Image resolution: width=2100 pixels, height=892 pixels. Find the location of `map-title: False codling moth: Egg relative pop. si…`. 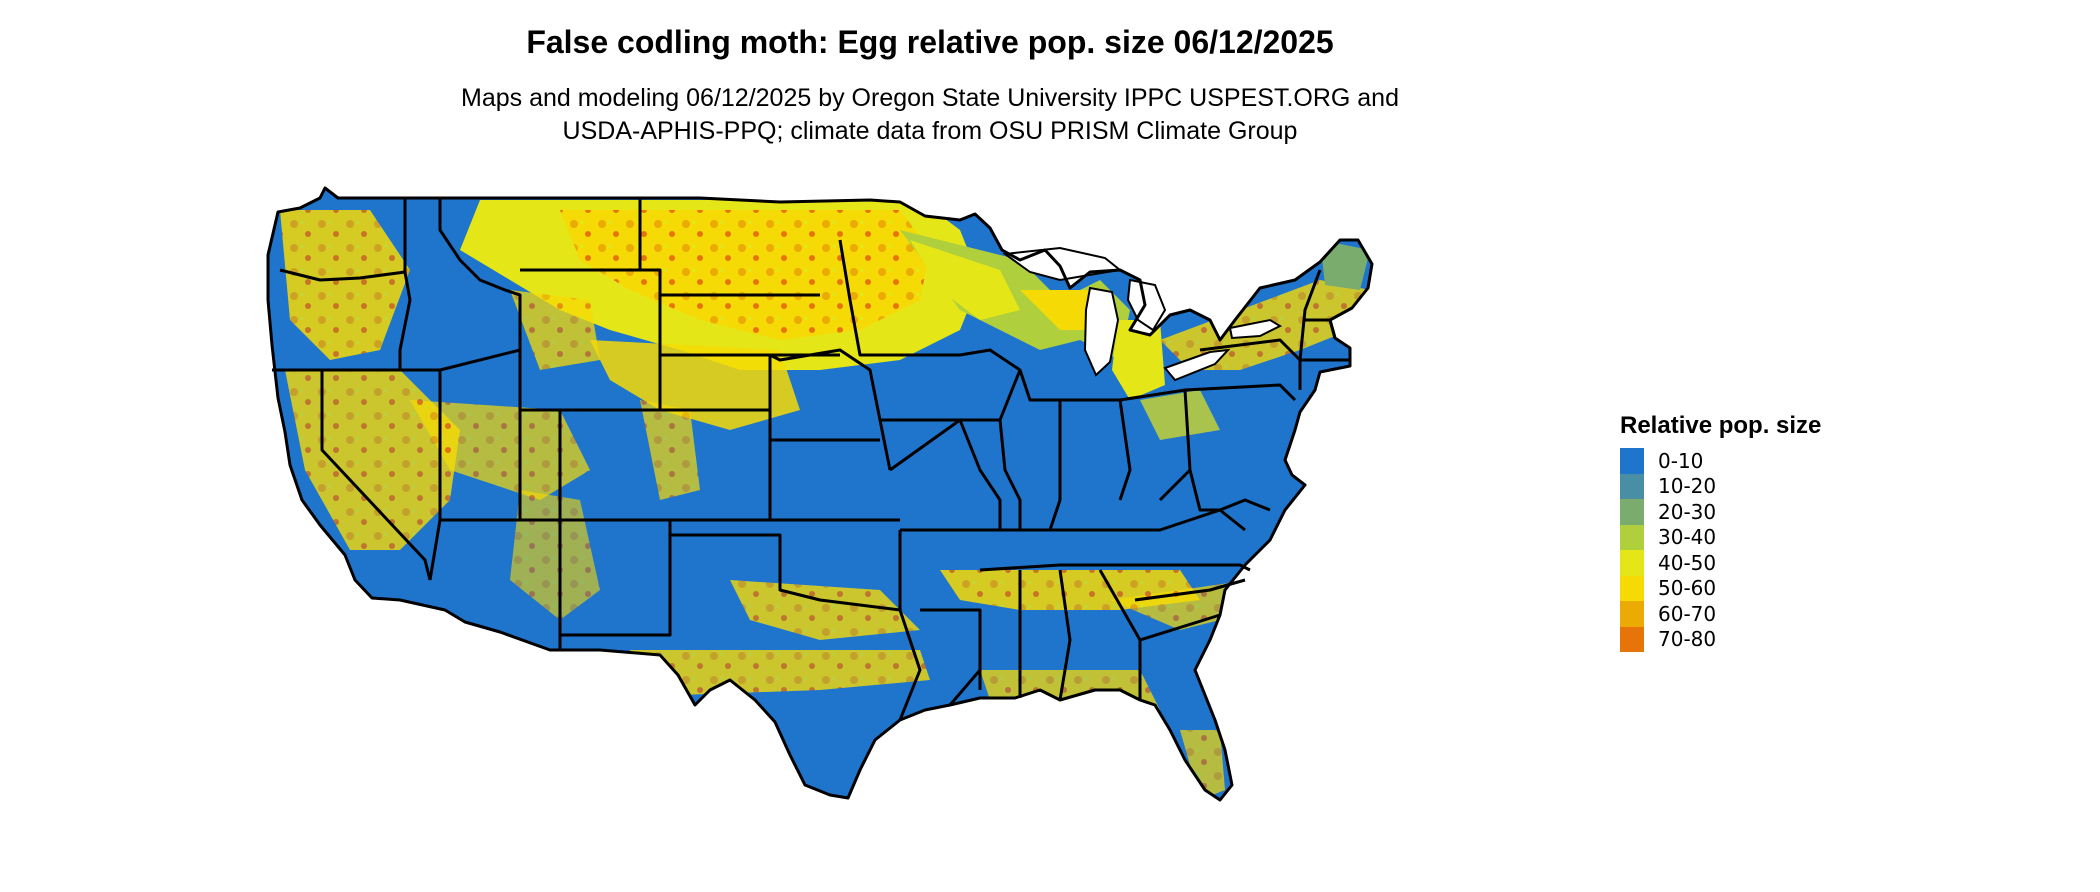

map-title: False codling moth: Egg relative pop. si… is located at coordinates (930, 42).